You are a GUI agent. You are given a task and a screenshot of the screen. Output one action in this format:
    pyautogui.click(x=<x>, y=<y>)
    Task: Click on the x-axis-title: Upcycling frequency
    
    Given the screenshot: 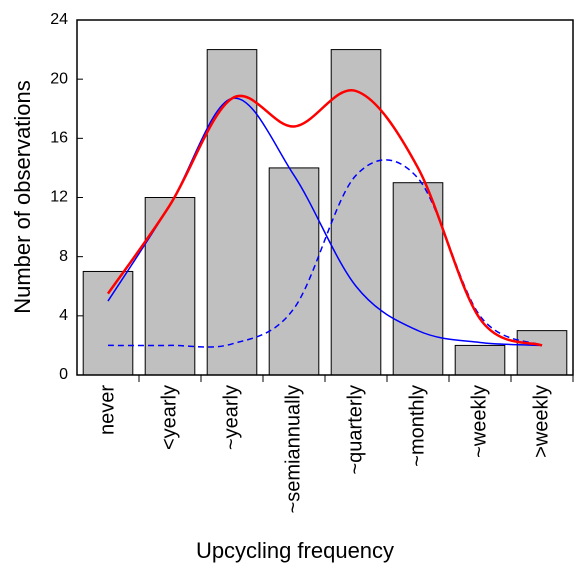 What is the action you would take?
    pyautogui.click(x=295, y=550)
    